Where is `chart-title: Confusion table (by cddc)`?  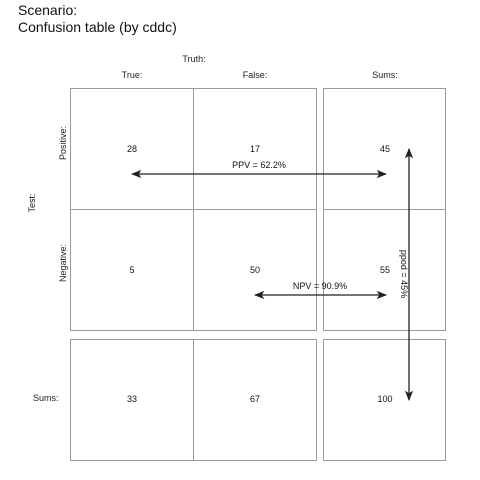 chart-title: Confusion table (by cddc) is located at coordinates (97, 27).